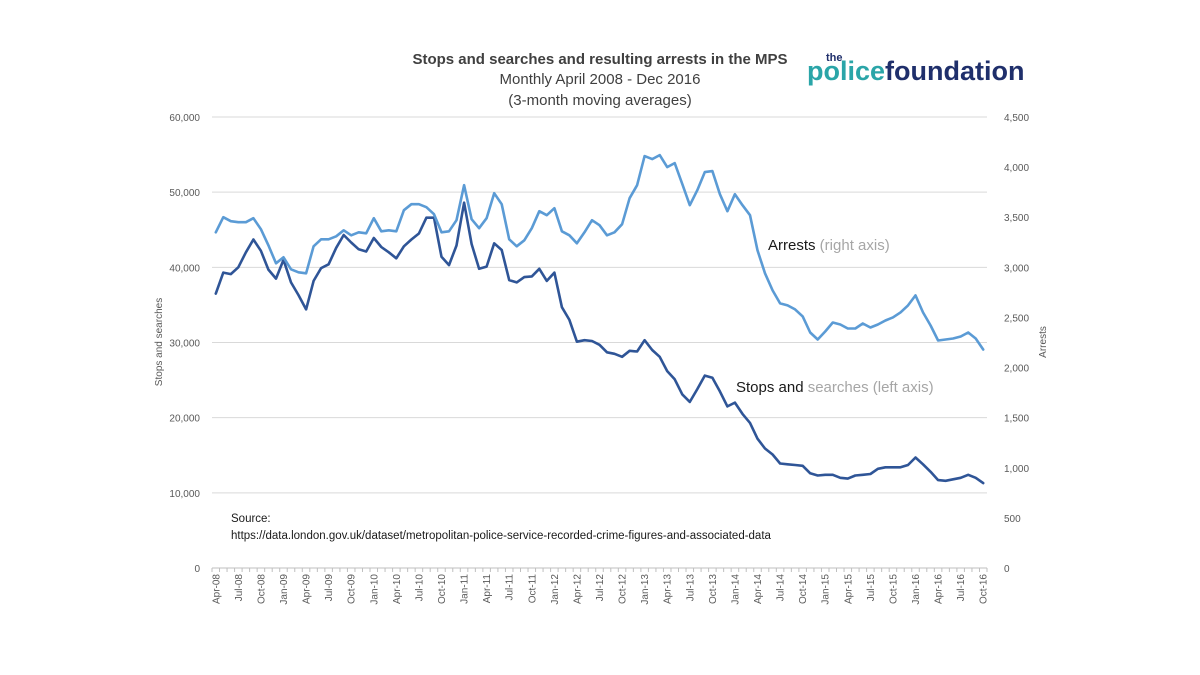  What do you see at coordinates (690, 588) in the screenshot?
I see `x-tick-label: Jul-13` at bounding box center [690, 588].